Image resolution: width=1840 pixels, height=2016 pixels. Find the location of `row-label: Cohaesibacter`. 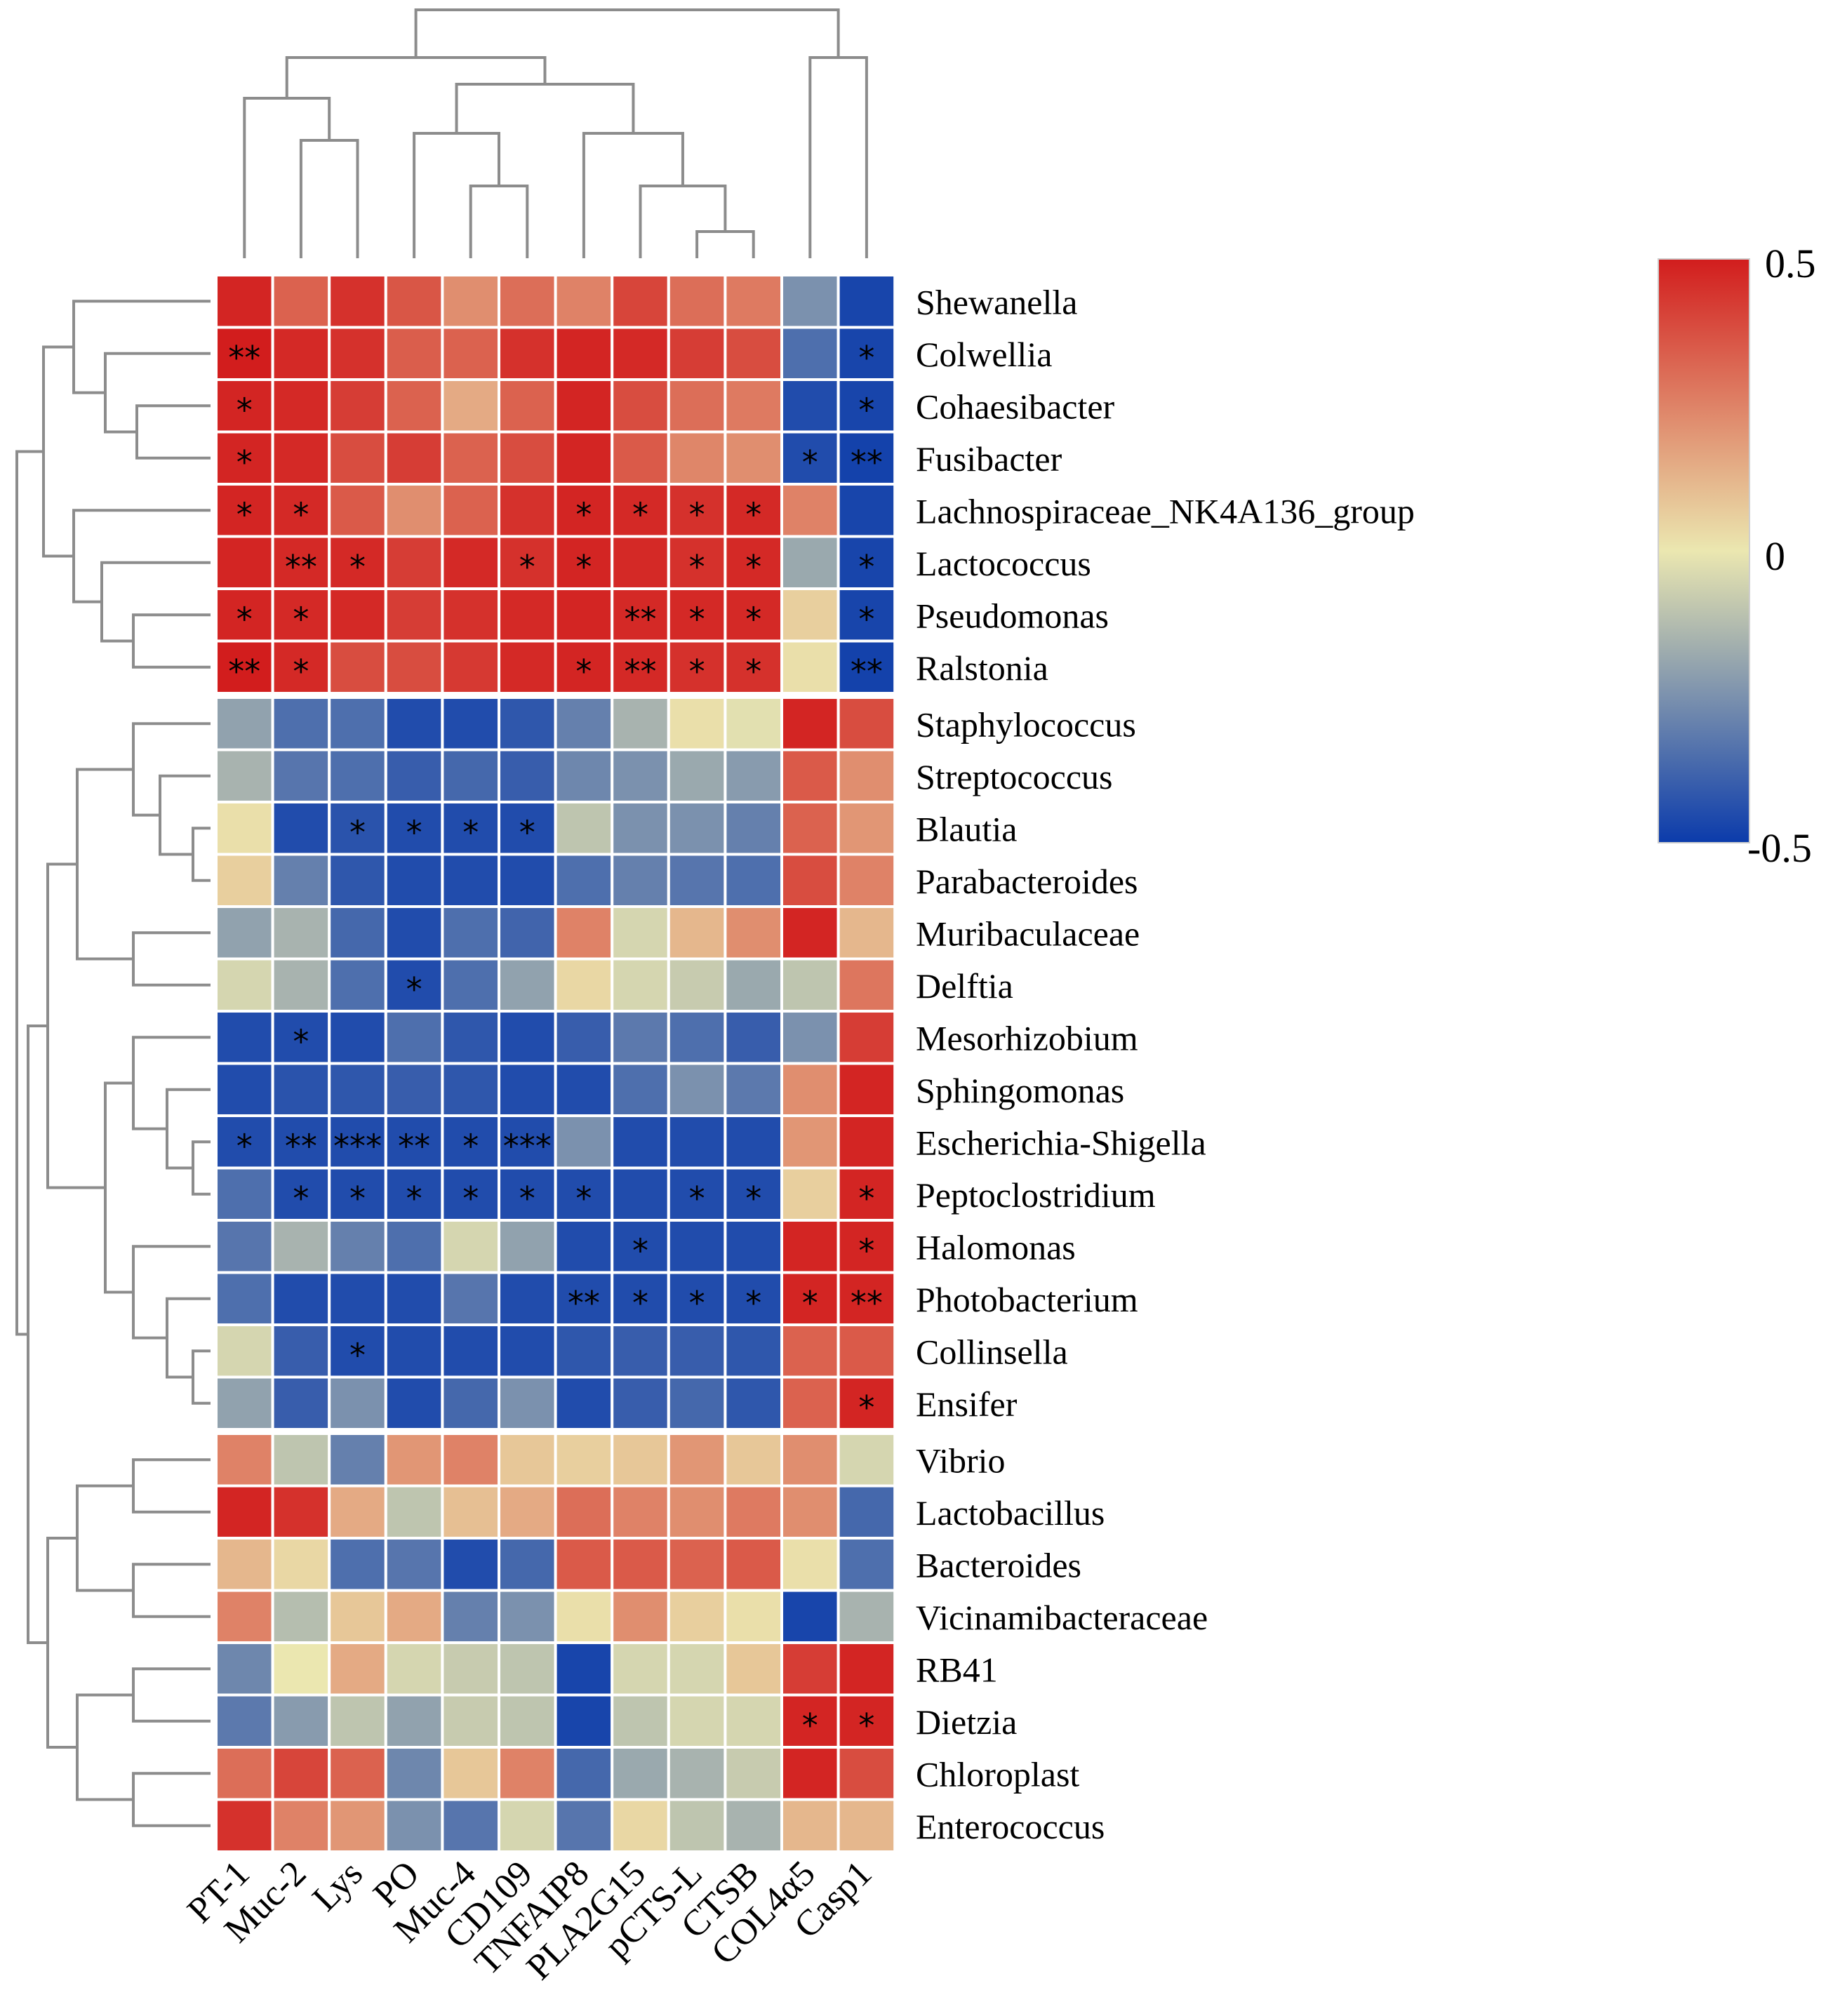

row-label: Cohaesibacter is located at coordinates (1015, 407).